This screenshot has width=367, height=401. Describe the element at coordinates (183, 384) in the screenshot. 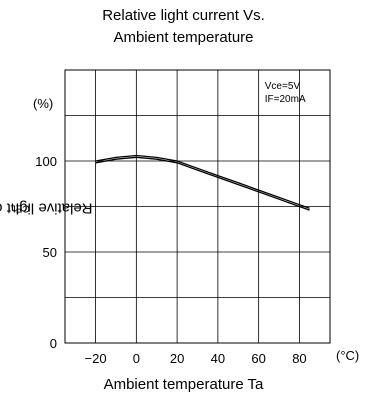

I see `x-axis-label: Ambient temperature Ta` at that location.